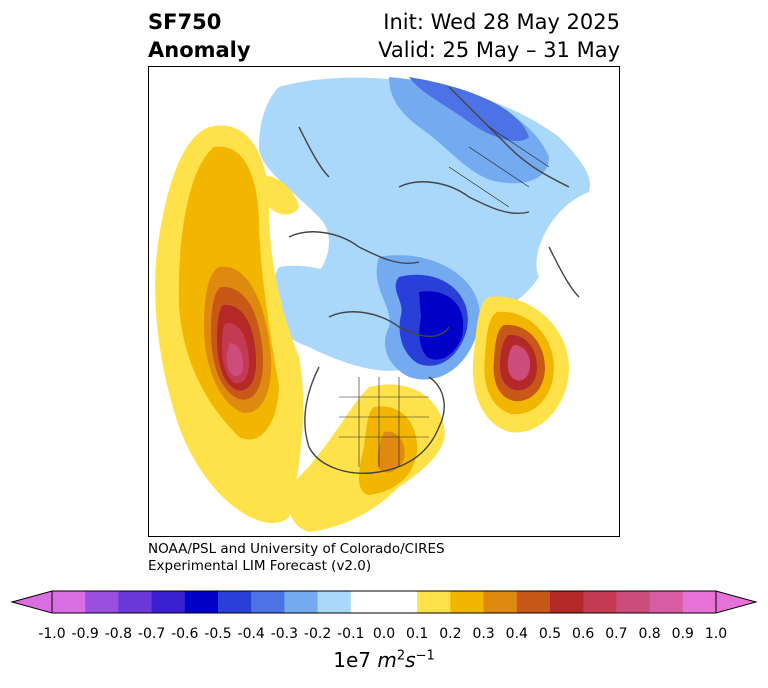 This screenshot has width=768, height=688. I want to click on colorbar-tick-label: 0.1, so click(417, 634).